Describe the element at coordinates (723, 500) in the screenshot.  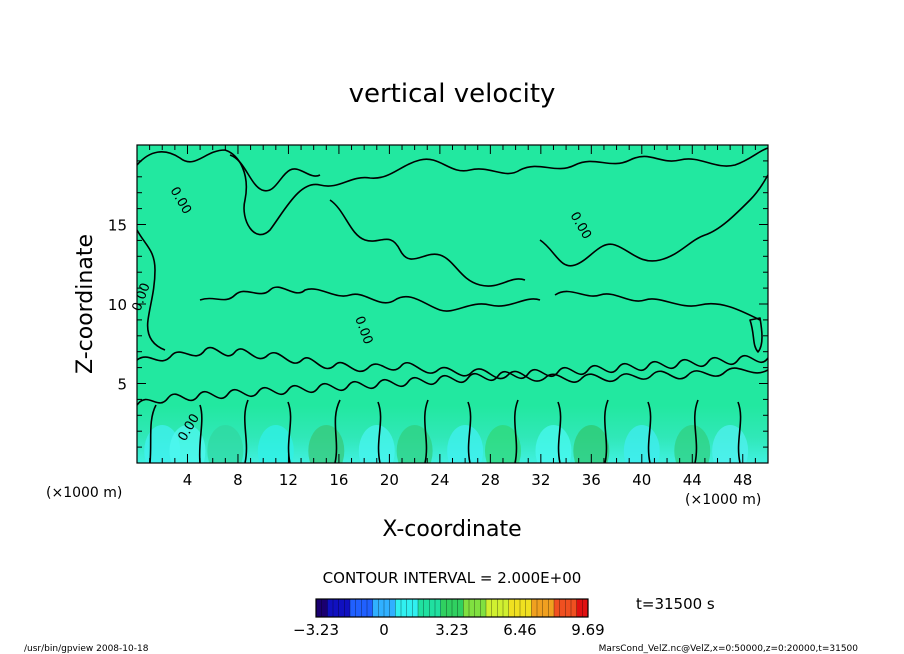
I see `x-unit-right: (×1000 m)` at that location.